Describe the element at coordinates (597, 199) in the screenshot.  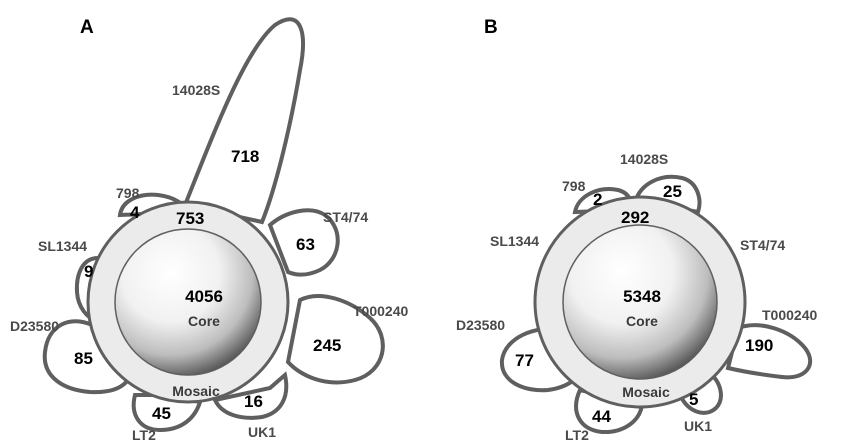
I see `count-798: 2` at that location.